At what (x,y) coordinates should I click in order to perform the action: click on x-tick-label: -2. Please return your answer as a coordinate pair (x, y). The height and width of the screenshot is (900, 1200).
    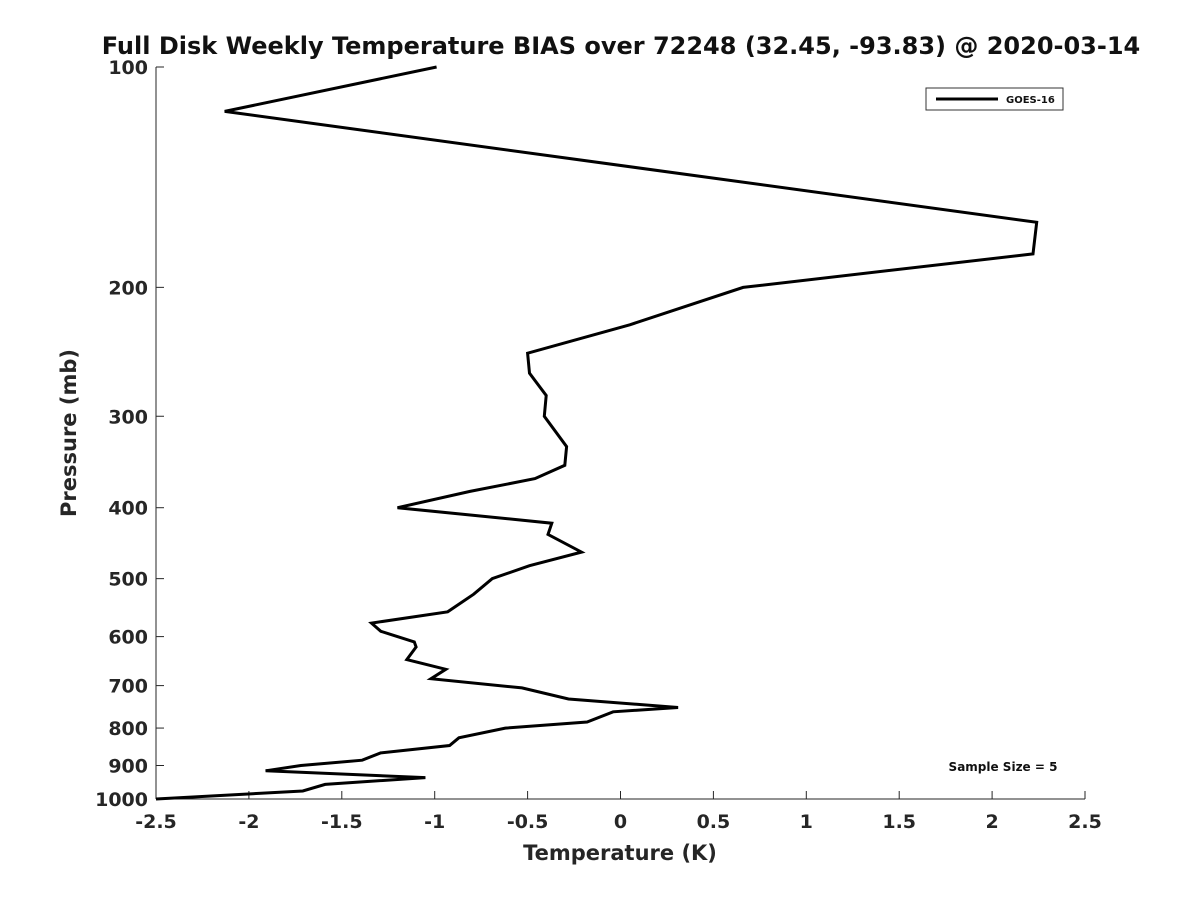
    Looking at the image, I should click on (248, 822).